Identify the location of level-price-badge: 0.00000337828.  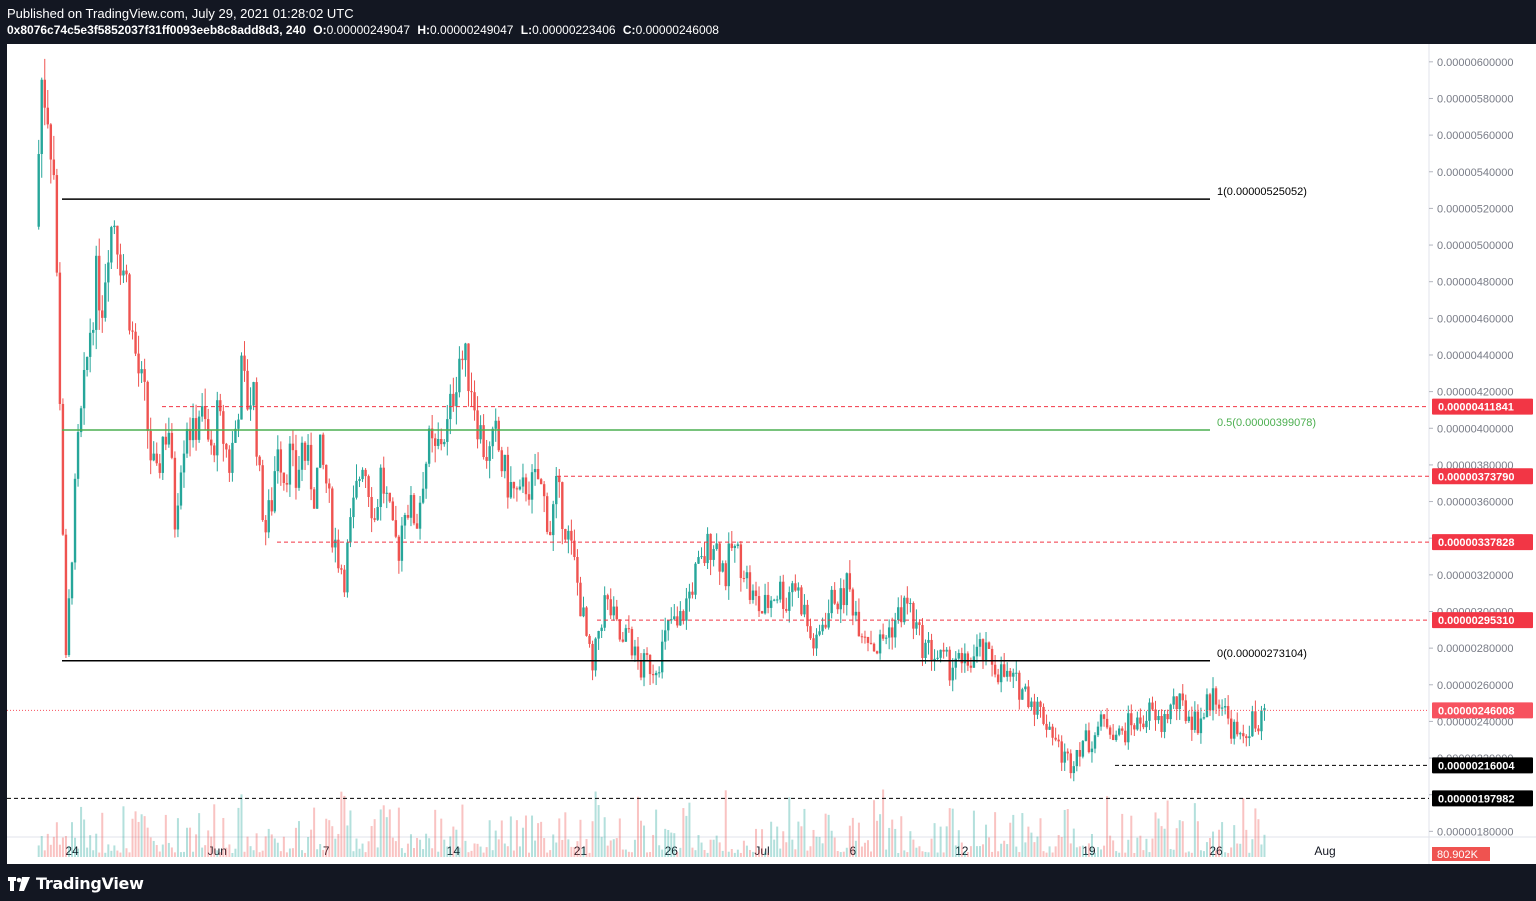
(1476, 543).